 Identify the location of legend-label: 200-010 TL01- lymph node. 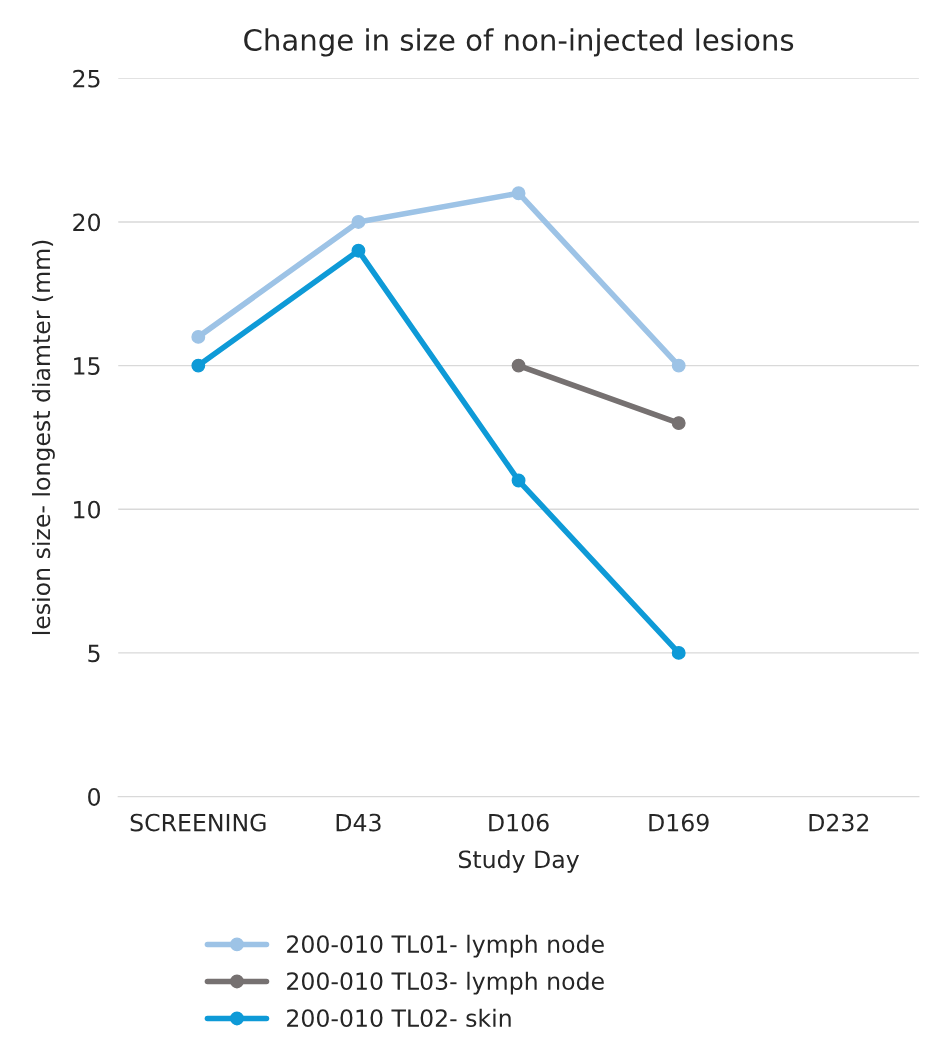
(445, 946).